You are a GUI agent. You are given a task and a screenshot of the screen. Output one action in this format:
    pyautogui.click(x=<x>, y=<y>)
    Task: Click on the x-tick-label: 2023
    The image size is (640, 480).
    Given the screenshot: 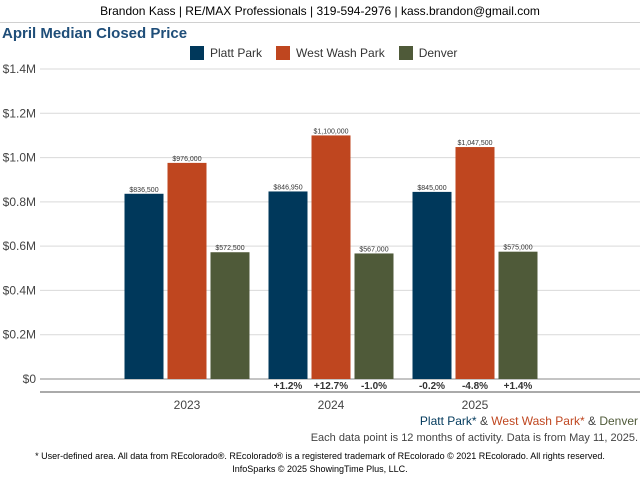 What is the action you would take?
    pyautogui.click(x=187, y=404)
    